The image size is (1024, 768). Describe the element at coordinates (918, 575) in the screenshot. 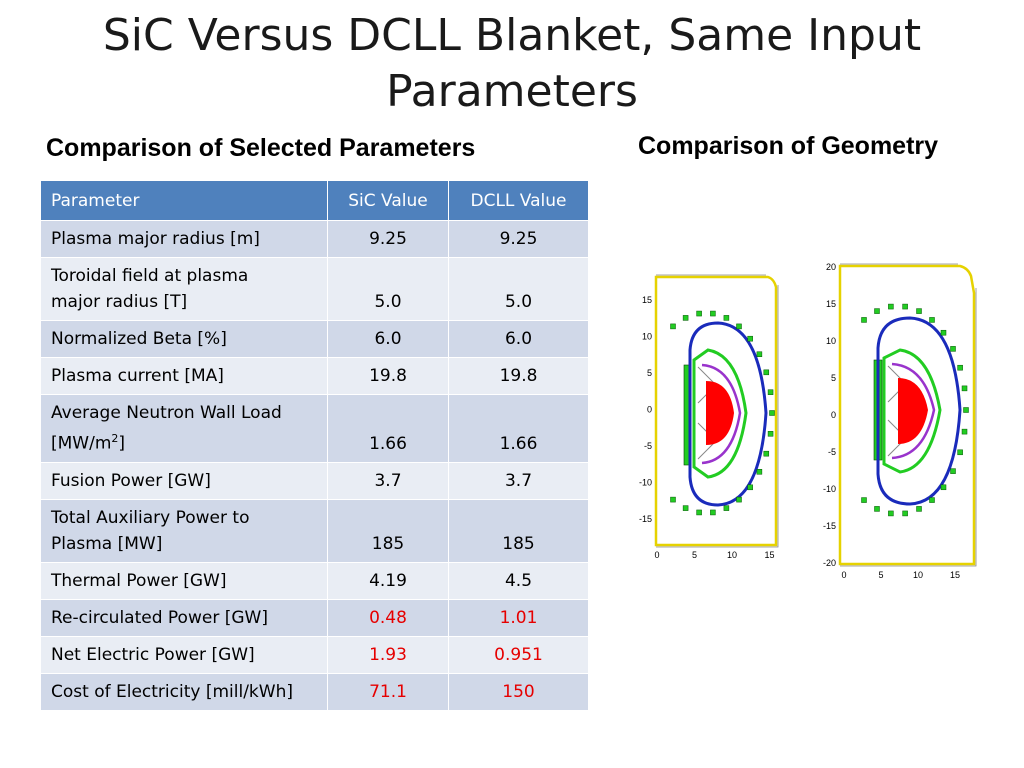

I see `dcll-x-tick-label: 10` at that location.